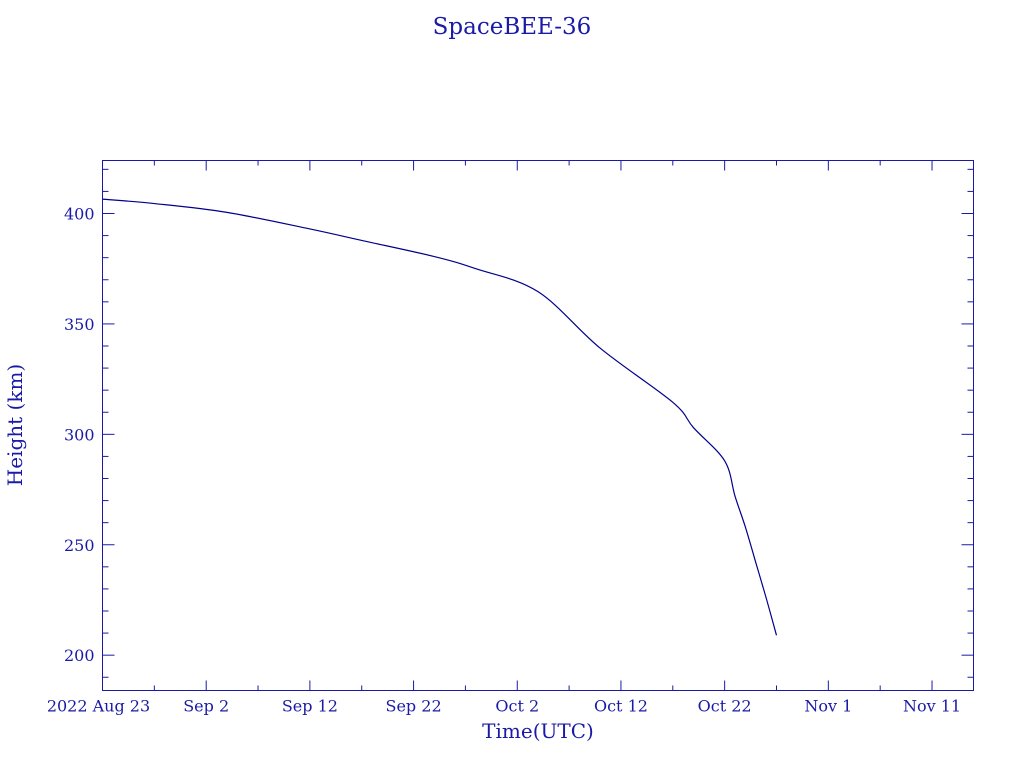  Describe the element at coordinates (828, 706) in the screenshot. I see `x-tick-label: Nov 1` at that location.